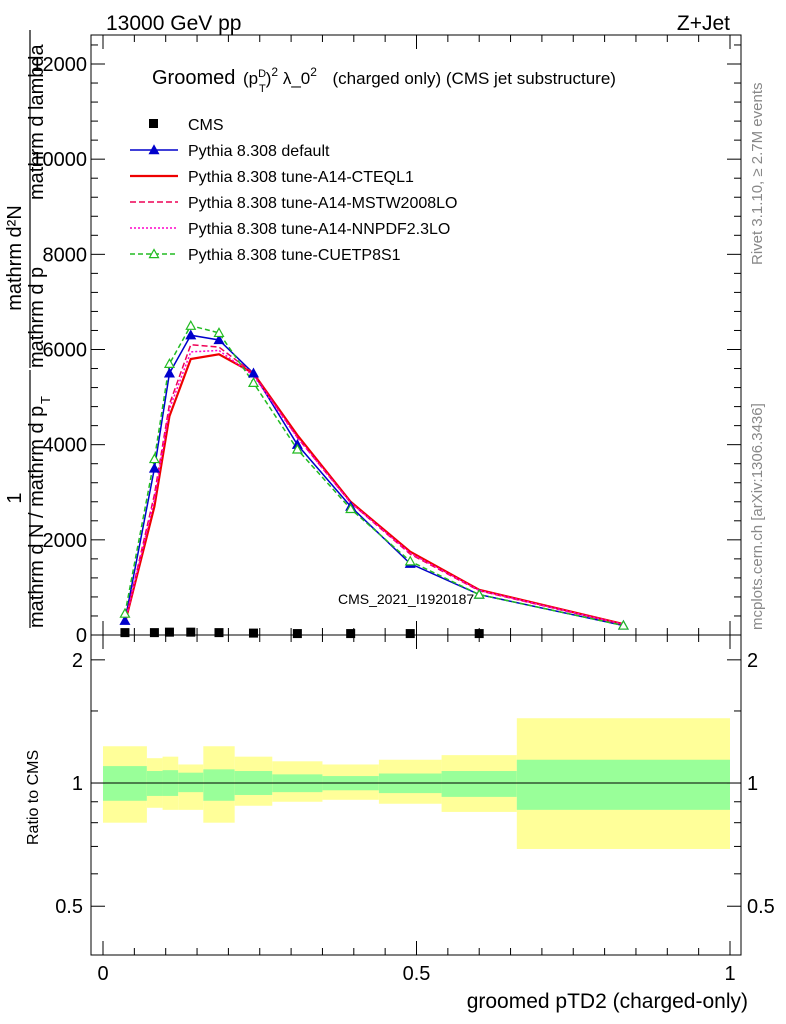 The width and height of the screenshot is (786, 1024). I want to click on legend-label-cms: CMS, so click(206, 125).